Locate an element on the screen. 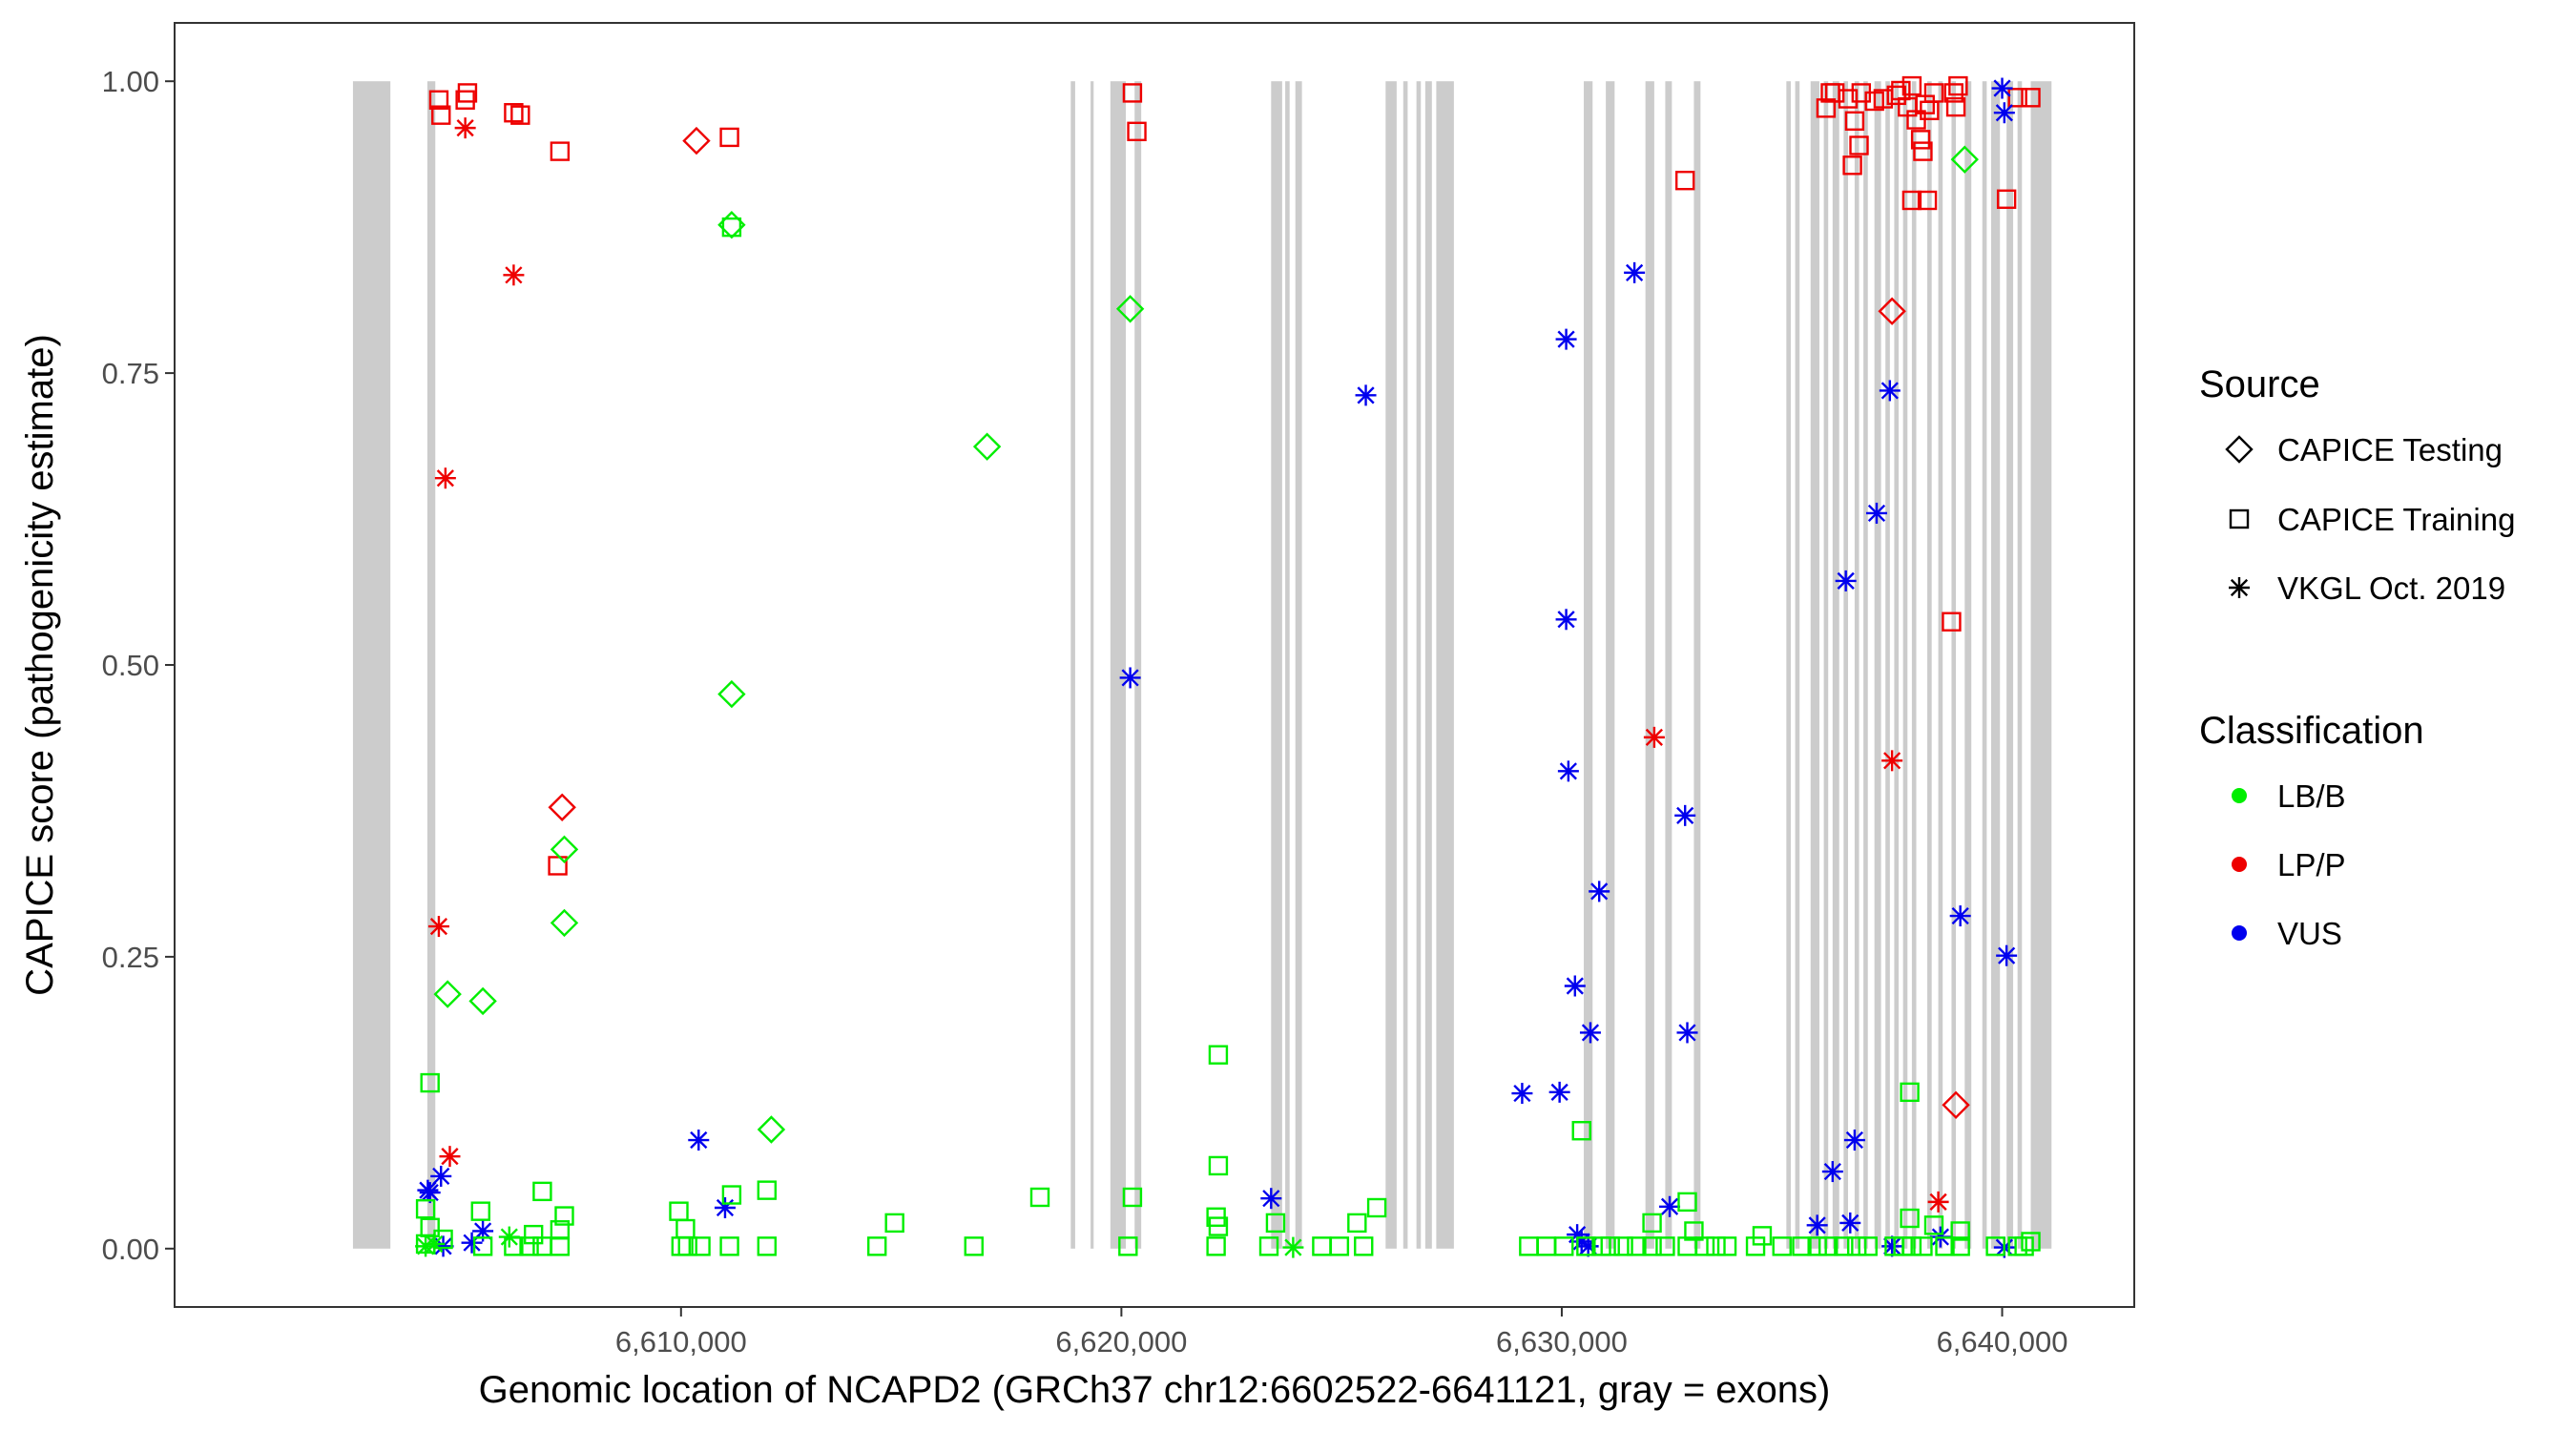 The width and height of the screenshot is (2576, 1431). x-tick-label-2: 6,630,000 is located at coordinates (1562, 1341).